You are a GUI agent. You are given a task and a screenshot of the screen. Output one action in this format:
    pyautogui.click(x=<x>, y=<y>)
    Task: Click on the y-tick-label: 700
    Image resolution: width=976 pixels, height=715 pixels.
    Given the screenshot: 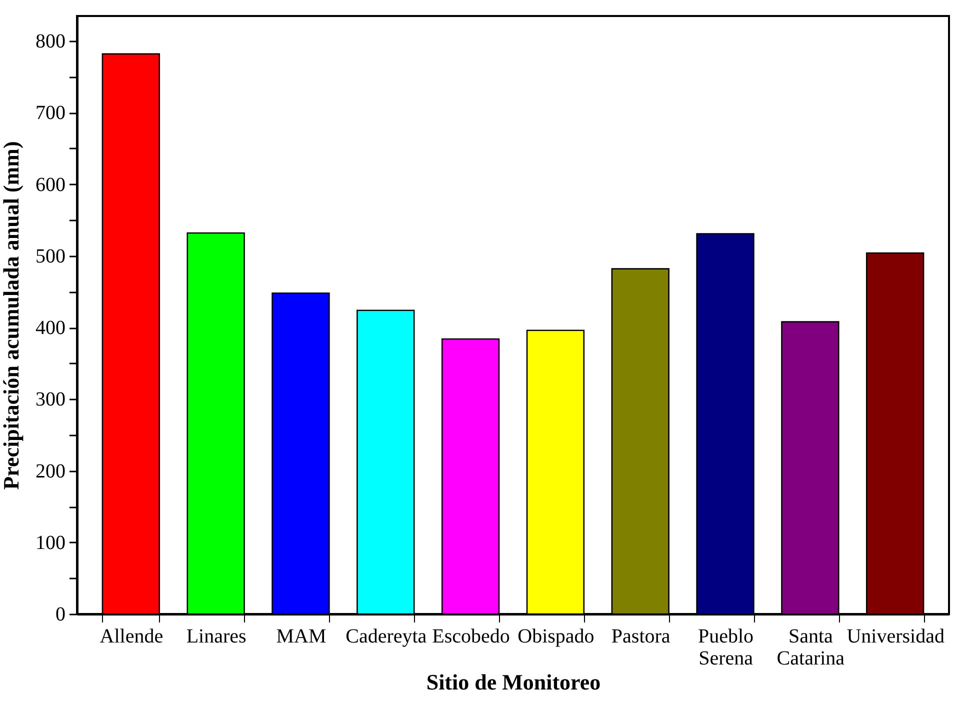 What is the action you would take?
    pyautogui.click(x=51, y=113)
    